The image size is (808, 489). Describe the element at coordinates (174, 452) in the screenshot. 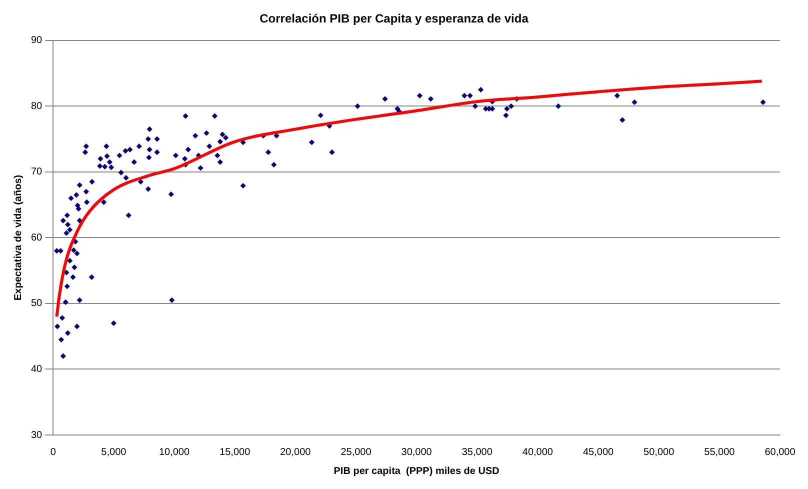

I see `x-tick-label: 10,000` at that location.